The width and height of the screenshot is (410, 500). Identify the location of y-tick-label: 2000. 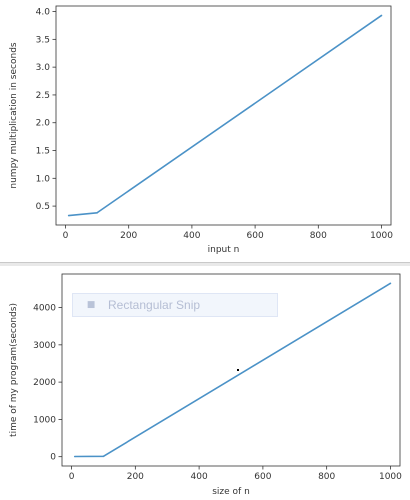
(44, 383).